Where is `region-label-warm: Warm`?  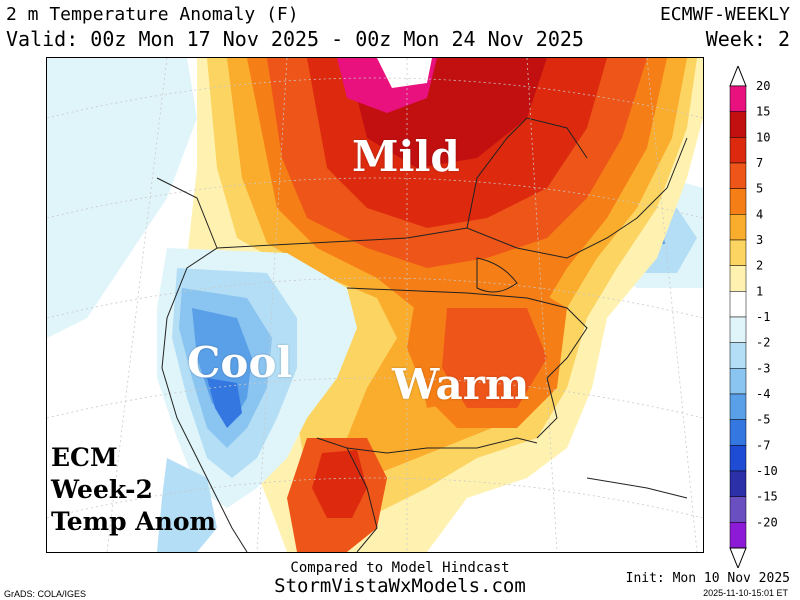 region-label-warm: Warm is located at coordinates (461, 384).